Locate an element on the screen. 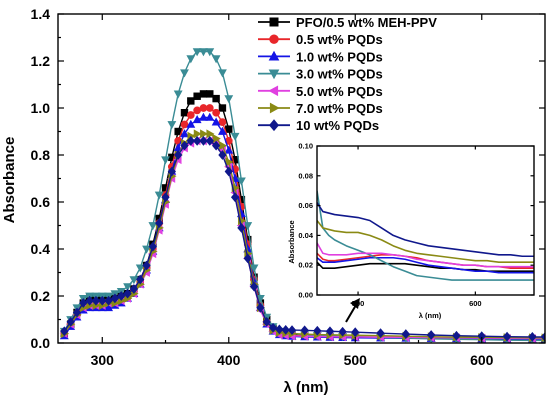  inset-plot-background is located at coordinates (425, 220).